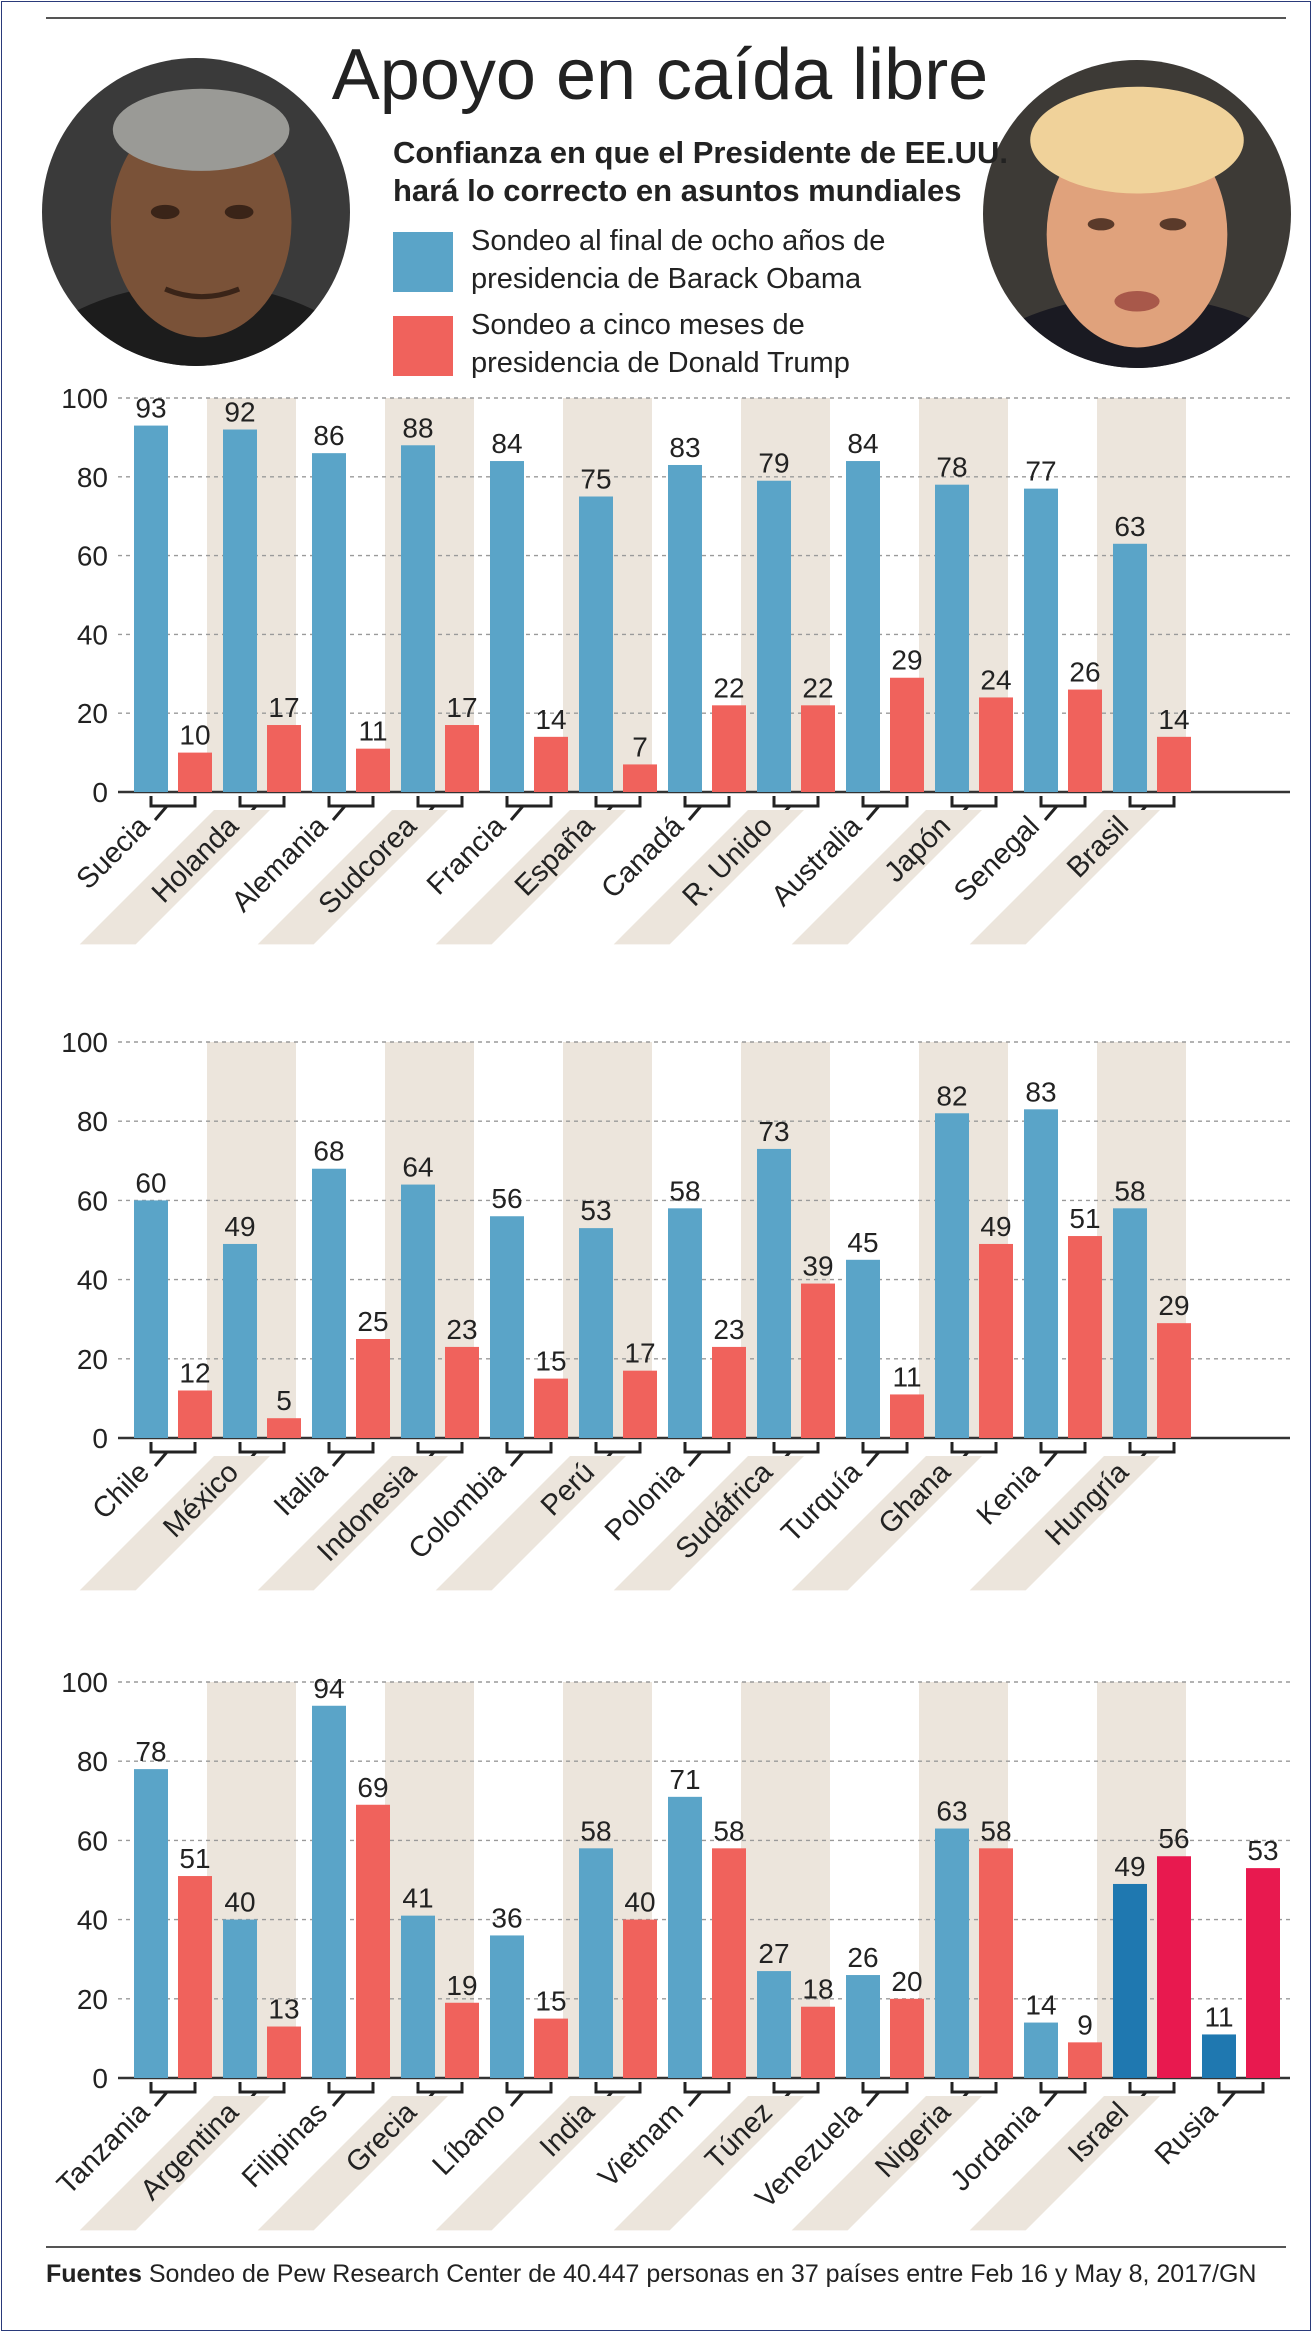 The image size is (1314, 2334). What do you see at coordinates (862, 1957) in the screenshot?
I see `data-label-obama: 26` at bounding box center [862, 1957].